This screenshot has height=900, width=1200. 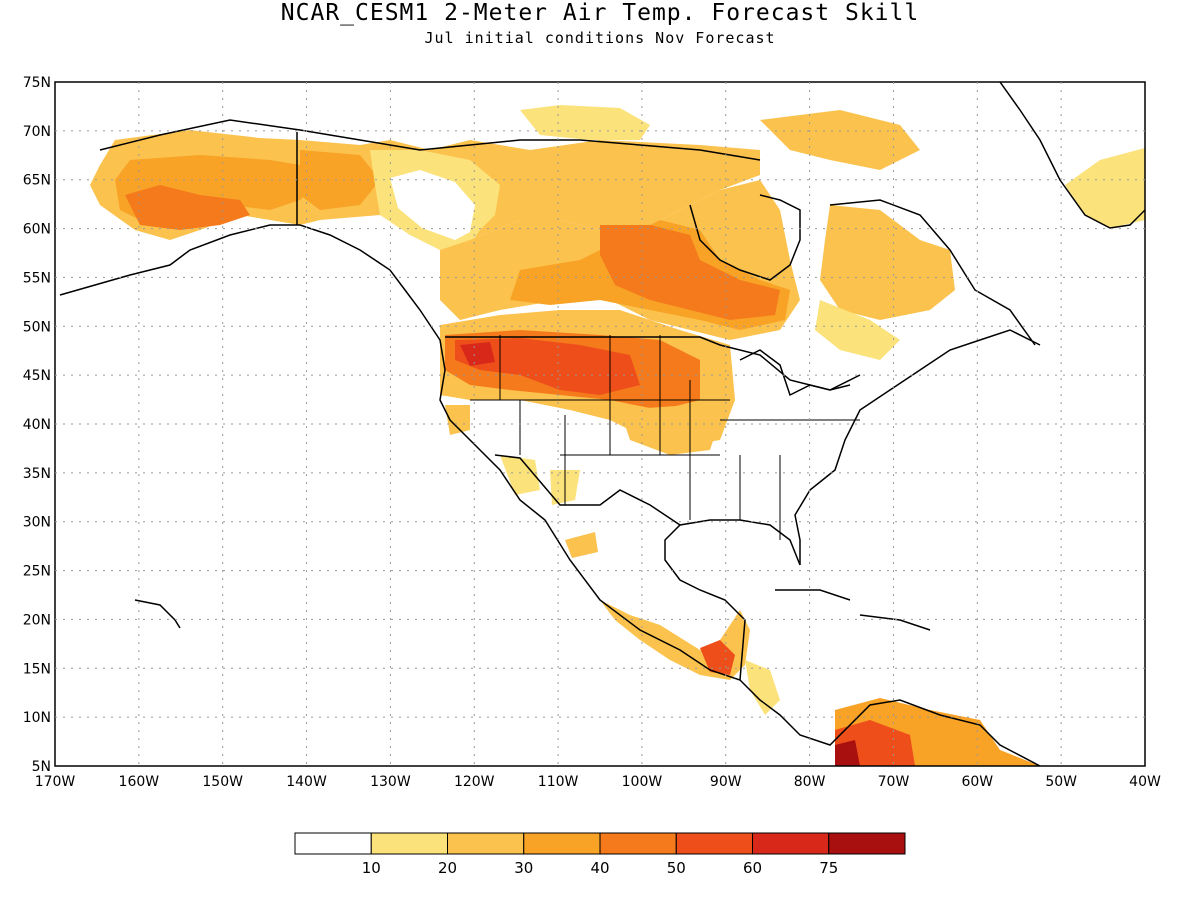 I want to click on skill-region-northern-plains-core, so click(x=547, y=366).